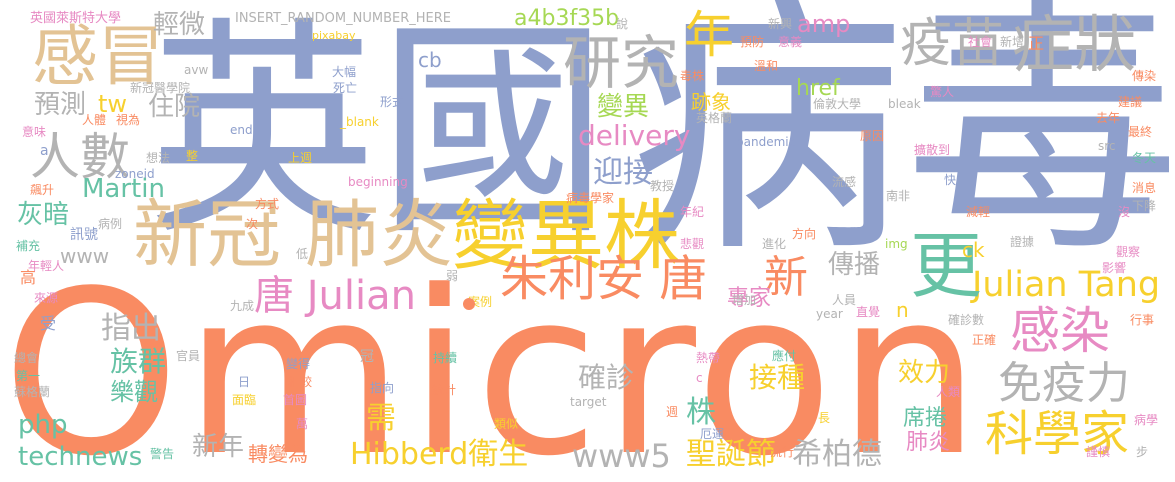  What do you see at coordinates (1128, 252) in the screenshot?
I see `word-observe: 觀察` at bounding box center [1128, 252].